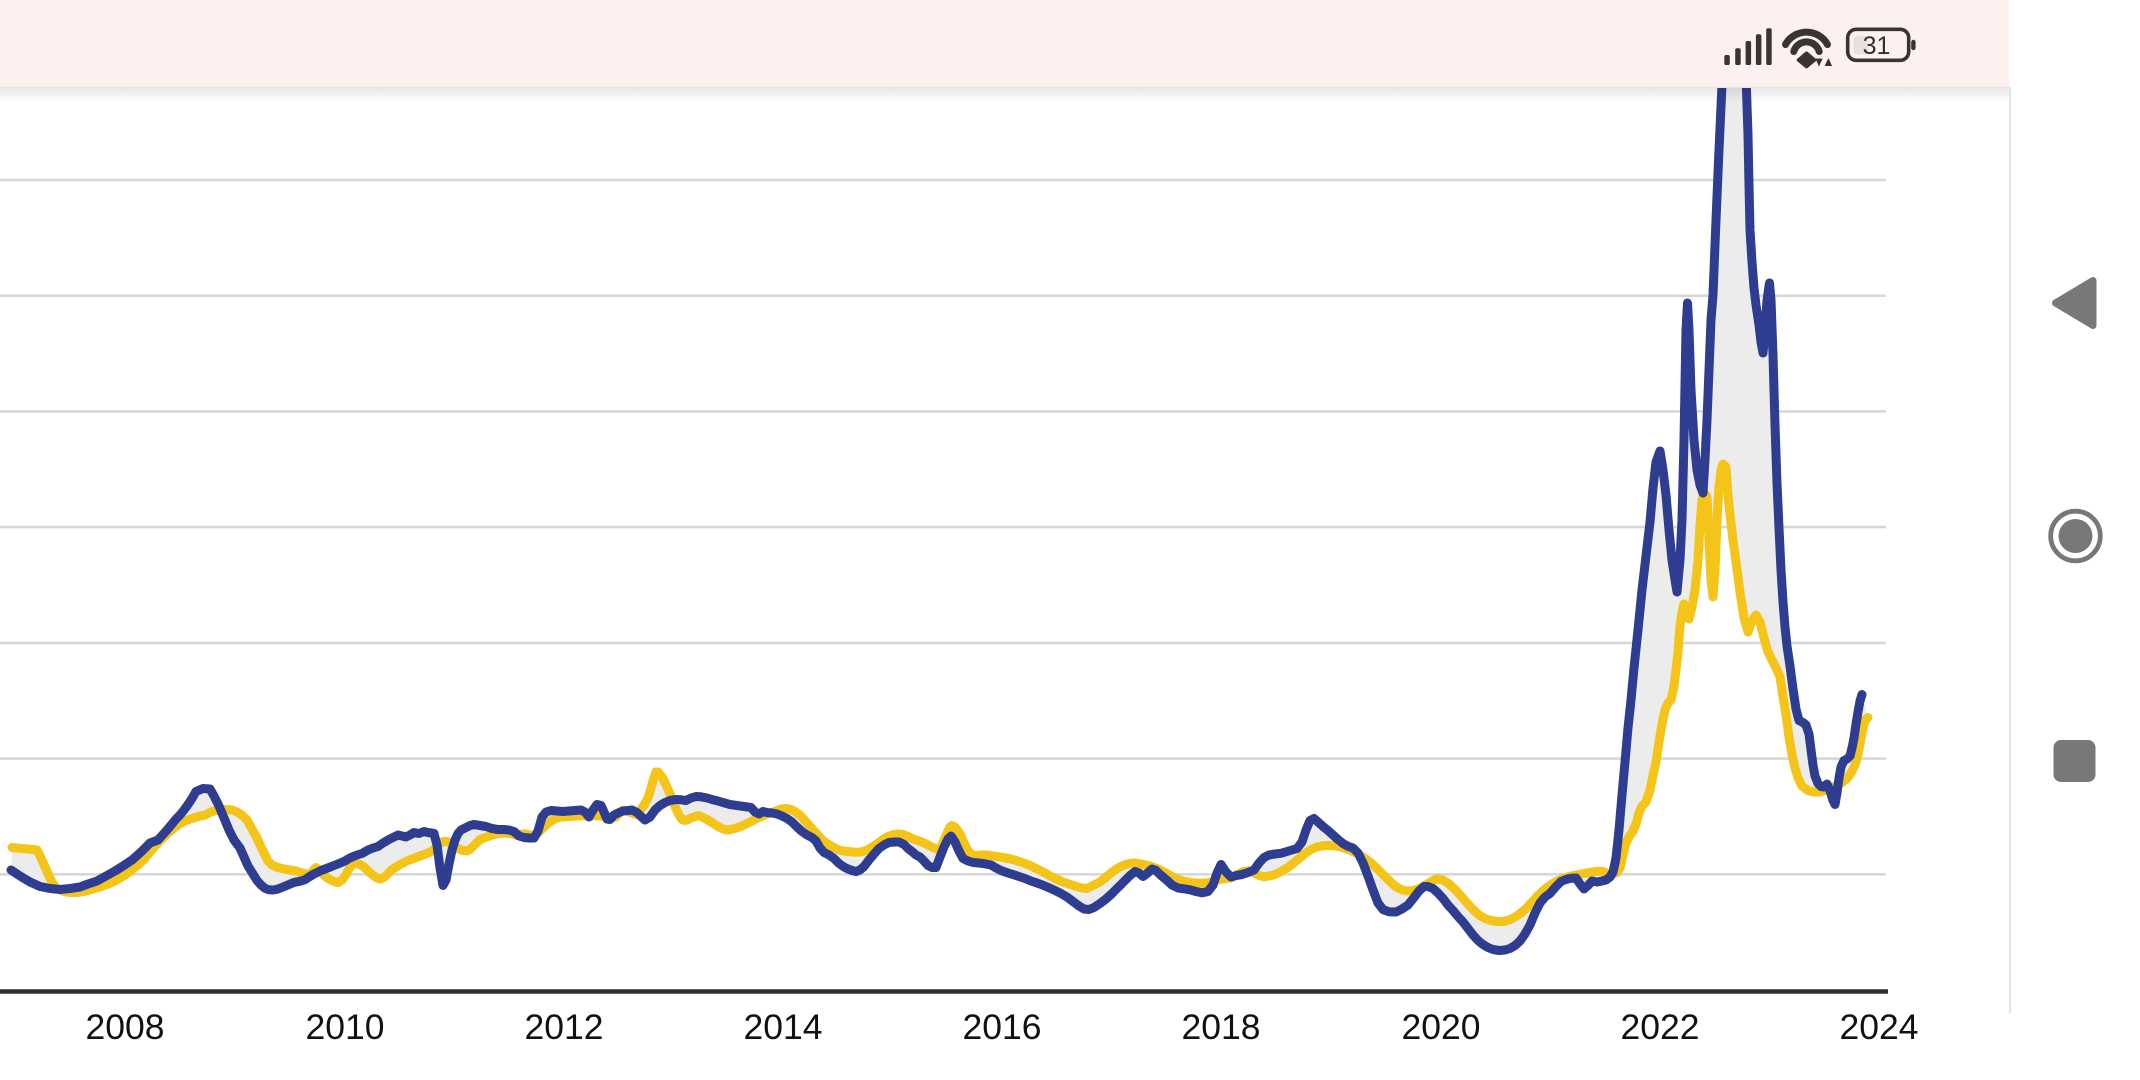 This screenshot has width=2140, height=1080. I want to click on svg-text: 2010, so click(345, 1027).